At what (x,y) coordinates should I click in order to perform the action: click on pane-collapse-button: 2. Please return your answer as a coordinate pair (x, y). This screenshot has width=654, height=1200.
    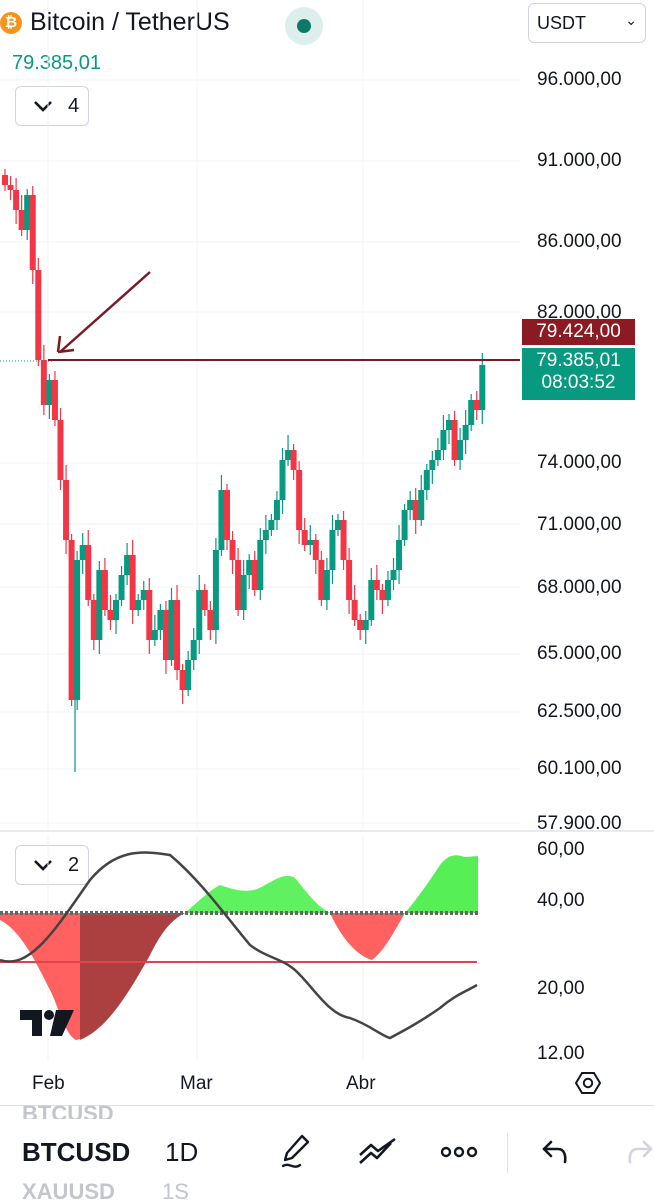
    Looking at the image, I should click on (52, 865).